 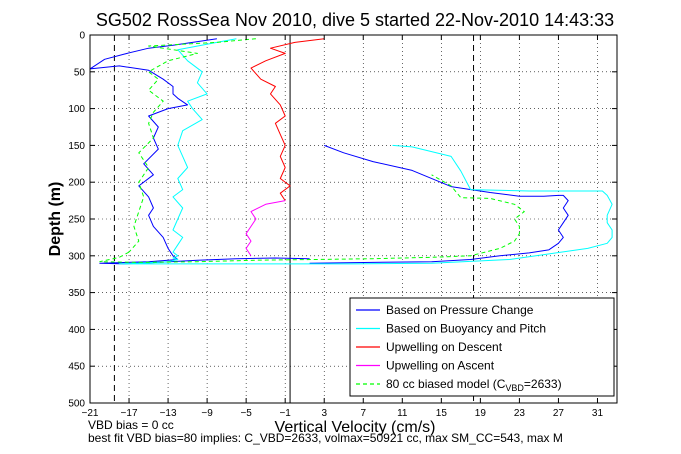 What do you see at coordinates (80, 72) in the screenshot?
I see `y-tick-label: 50` at bounding box center [80, 72].